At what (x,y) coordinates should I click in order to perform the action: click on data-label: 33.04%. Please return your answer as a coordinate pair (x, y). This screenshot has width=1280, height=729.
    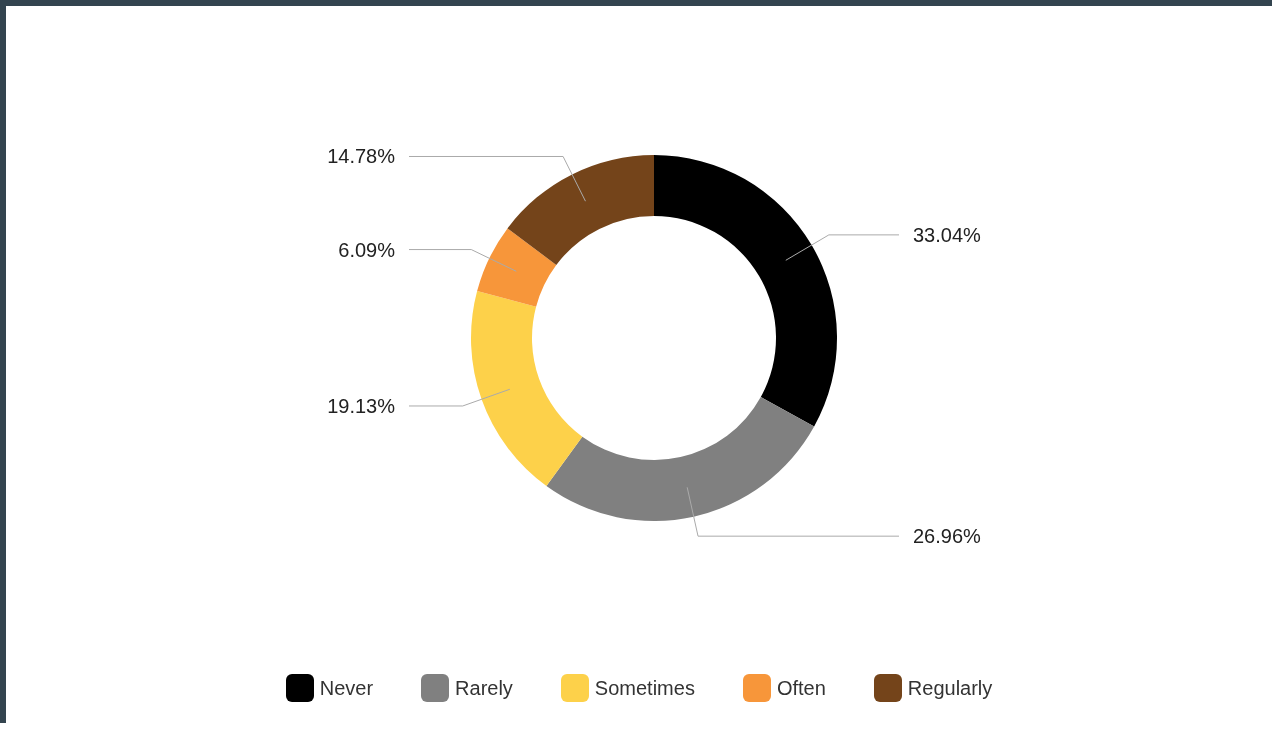
    Looking at the image, I should click on (947, 234).